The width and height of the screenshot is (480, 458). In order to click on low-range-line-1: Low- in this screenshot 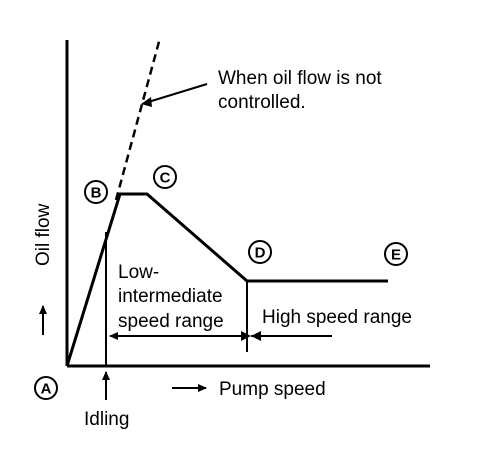, I will do `click(138, 272)`.